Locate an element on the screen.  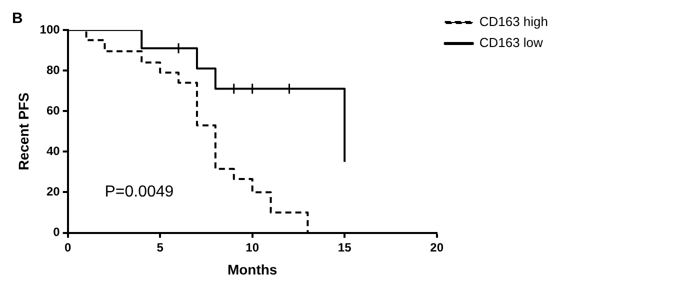
x-tick-label: 10 is located at coordinates (253, 247).